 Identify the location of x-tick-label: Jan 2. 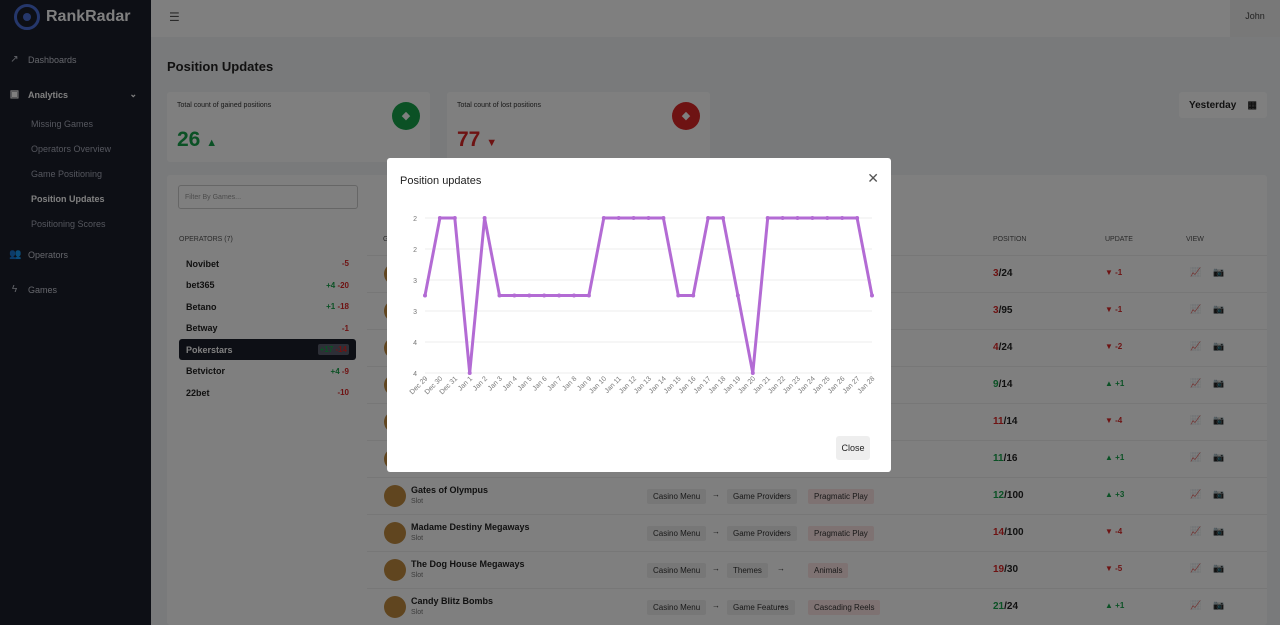
(480, 383).